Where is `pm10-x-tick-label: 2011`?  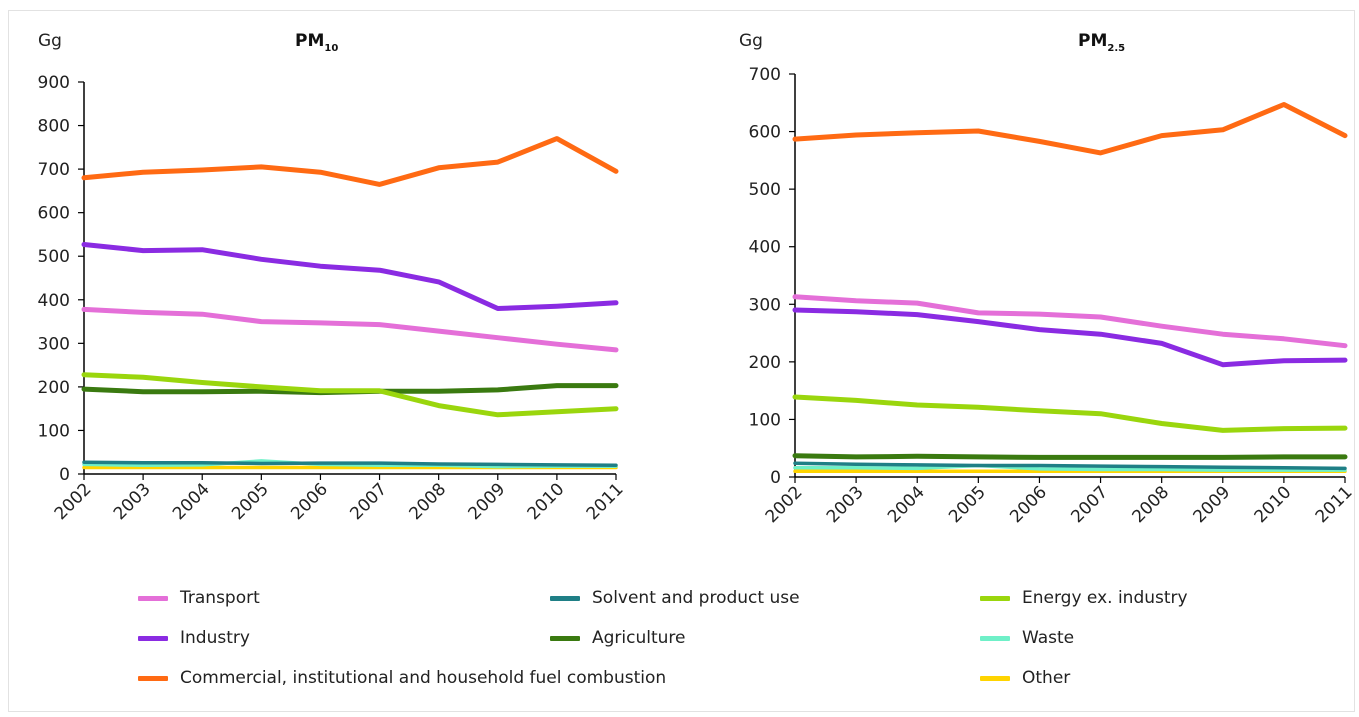
pm10-x-tick-label: 2011 is located at coordinates (605, 501).